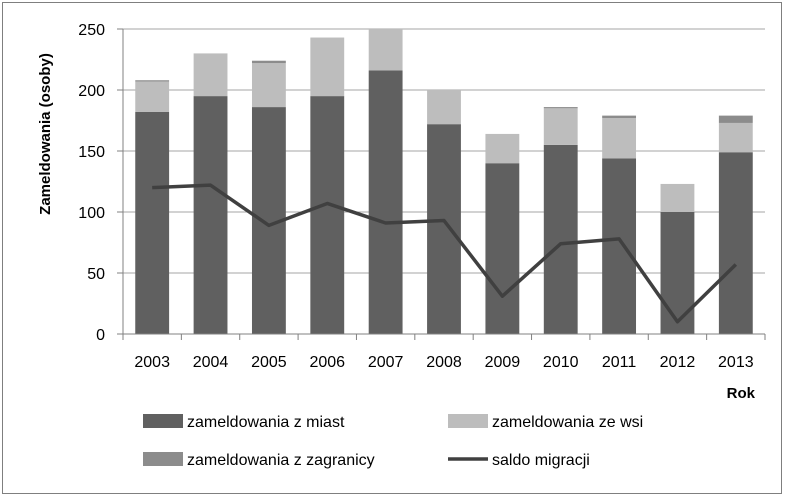  What do you see at coordinates (741, 393) in the screenshot?
I see `x-axis-label: Rok` at bounding box center [741, 393].